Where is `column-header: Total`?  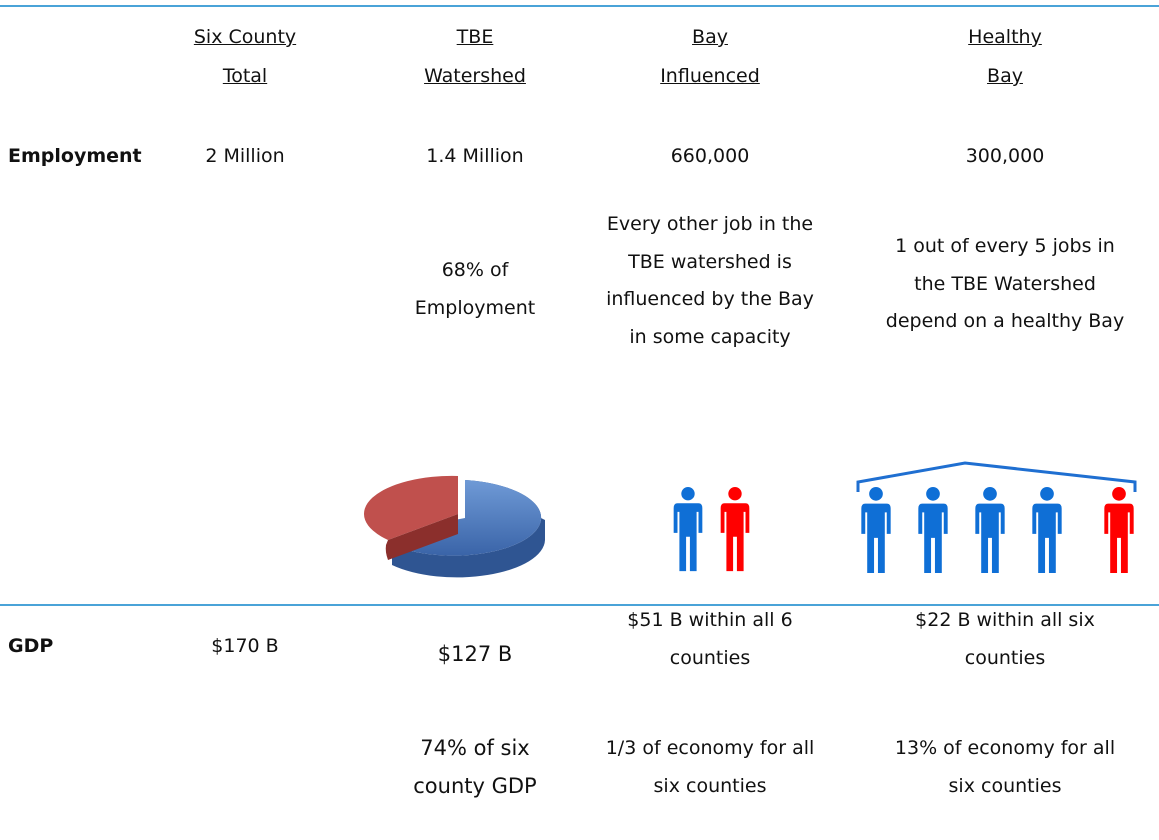
column-header: Total is located at coordinates (245, 76).